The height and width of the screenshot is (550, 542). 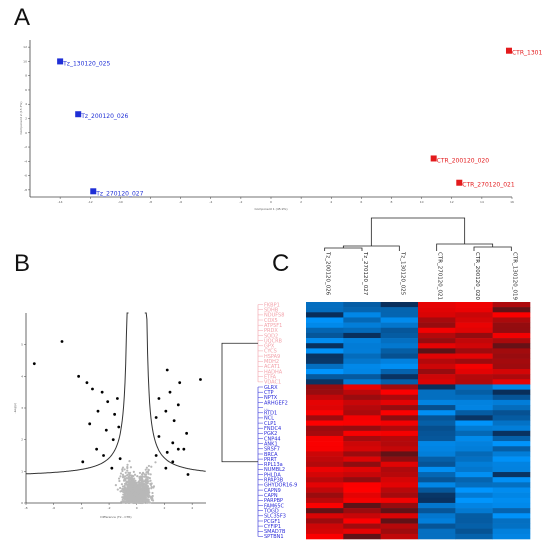 I want to click on pca-y-tick-label: 10, so click(x=25, y=61).